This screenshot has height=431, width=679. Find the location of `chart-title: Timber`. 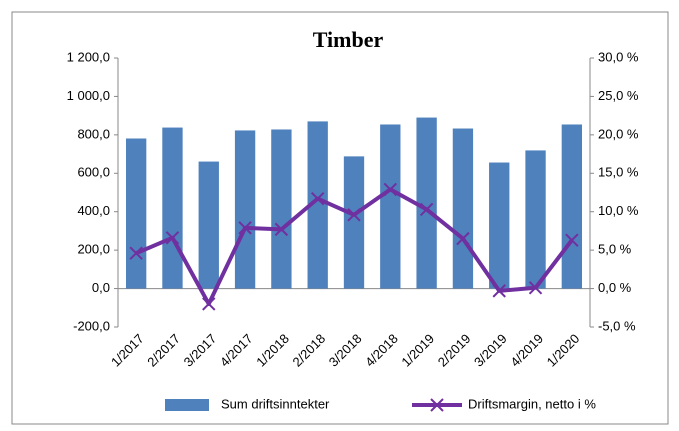

chart-title: Timber is located at coordinates (348, 39).